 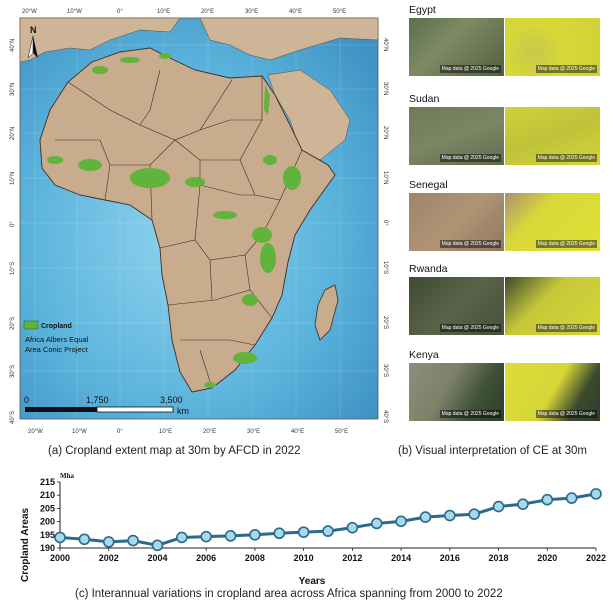 I want to click on europe-land, so click(x=100, y=40).